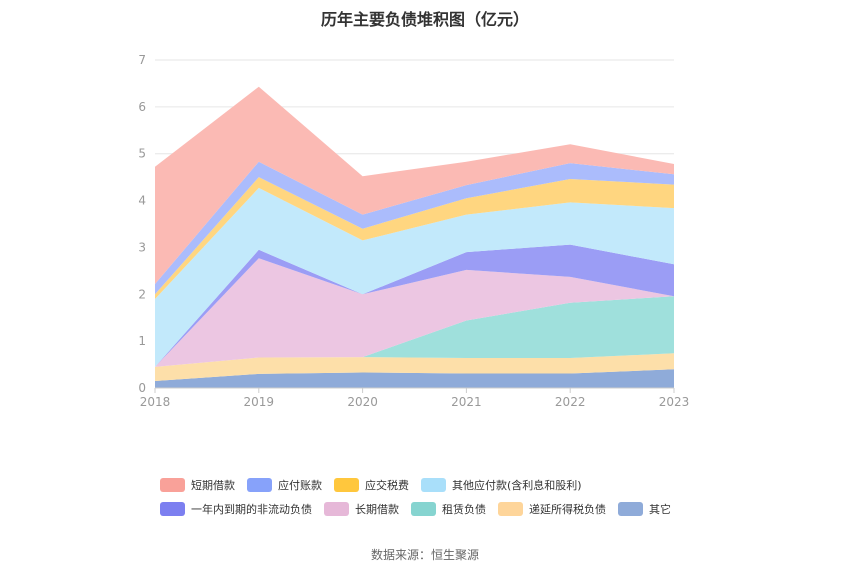 The height and width of the screenshot is (575, 850). I want to click on chart-title: 历年主要负债堆积图（亿元）, so click(424, 19).